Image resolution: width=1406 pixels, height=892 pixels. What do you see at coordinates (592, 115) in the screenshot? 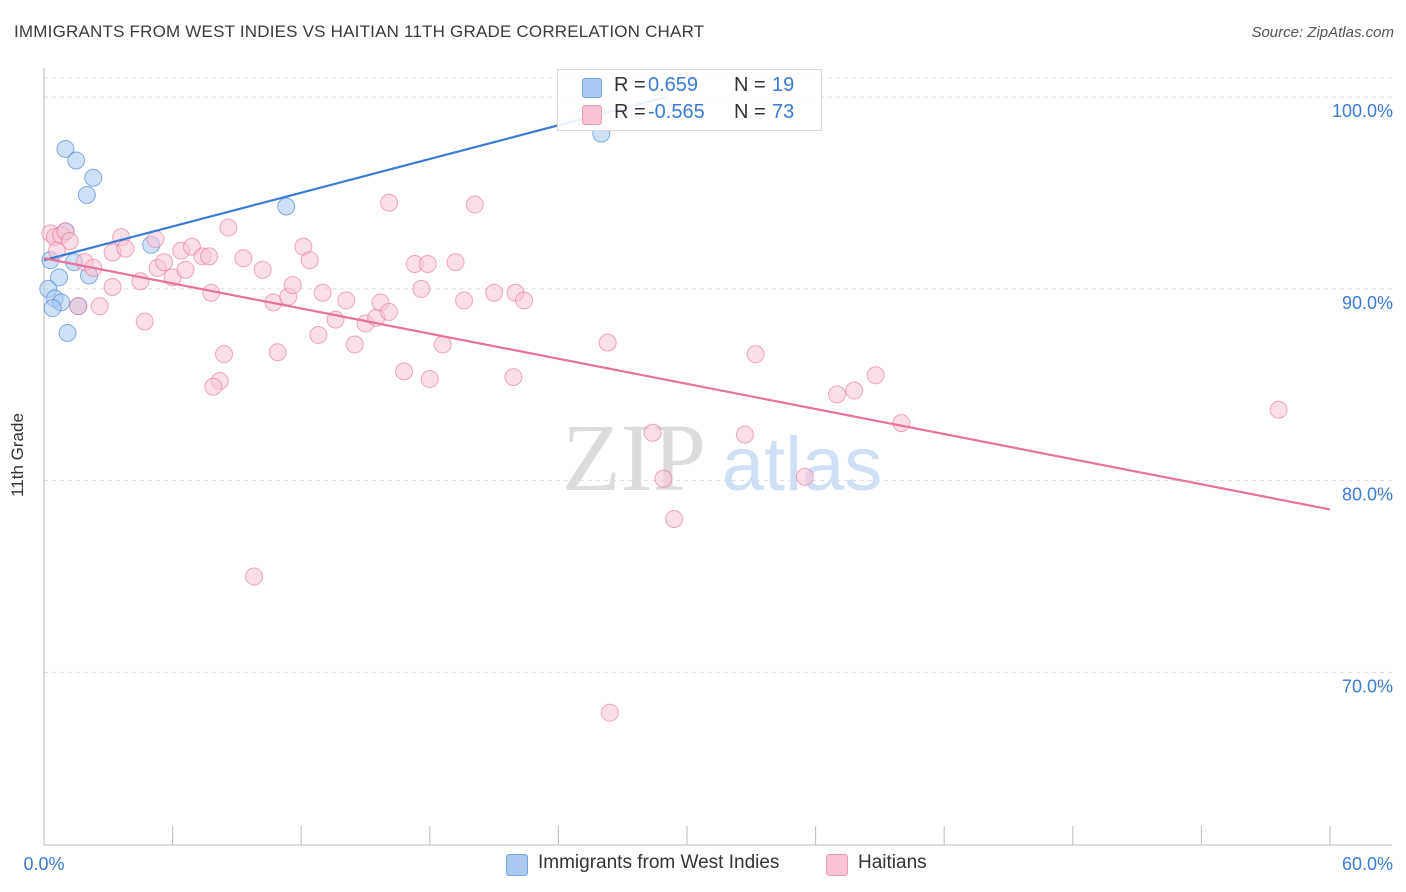
I see `legend-swatch-haitians` at bounding box center [592, 115].